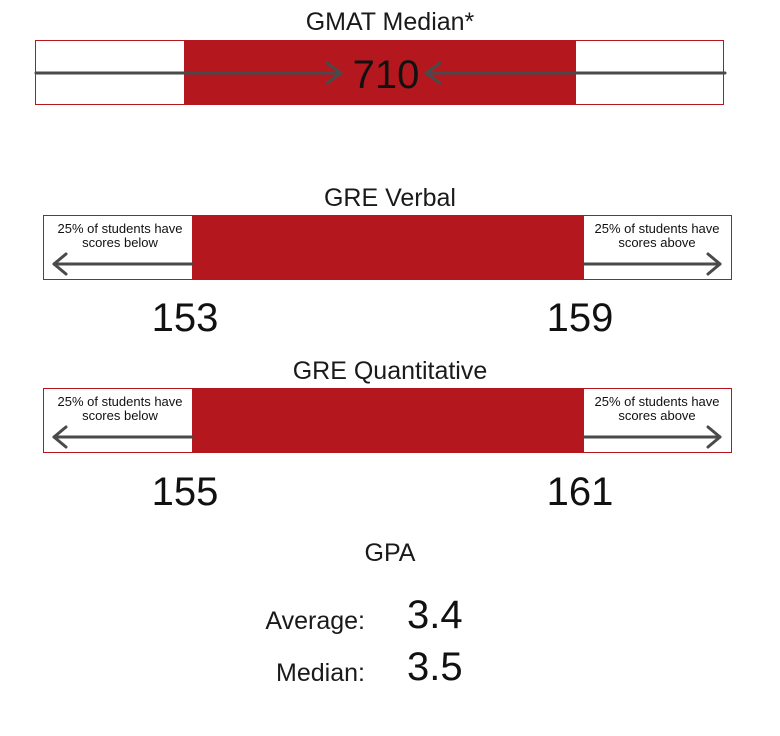 The height and width of the screenshot is (736, 780). Describe the element at coordinates (435, 667) in the screenshot. I see `gpa-median-value: 3.5` at that location.